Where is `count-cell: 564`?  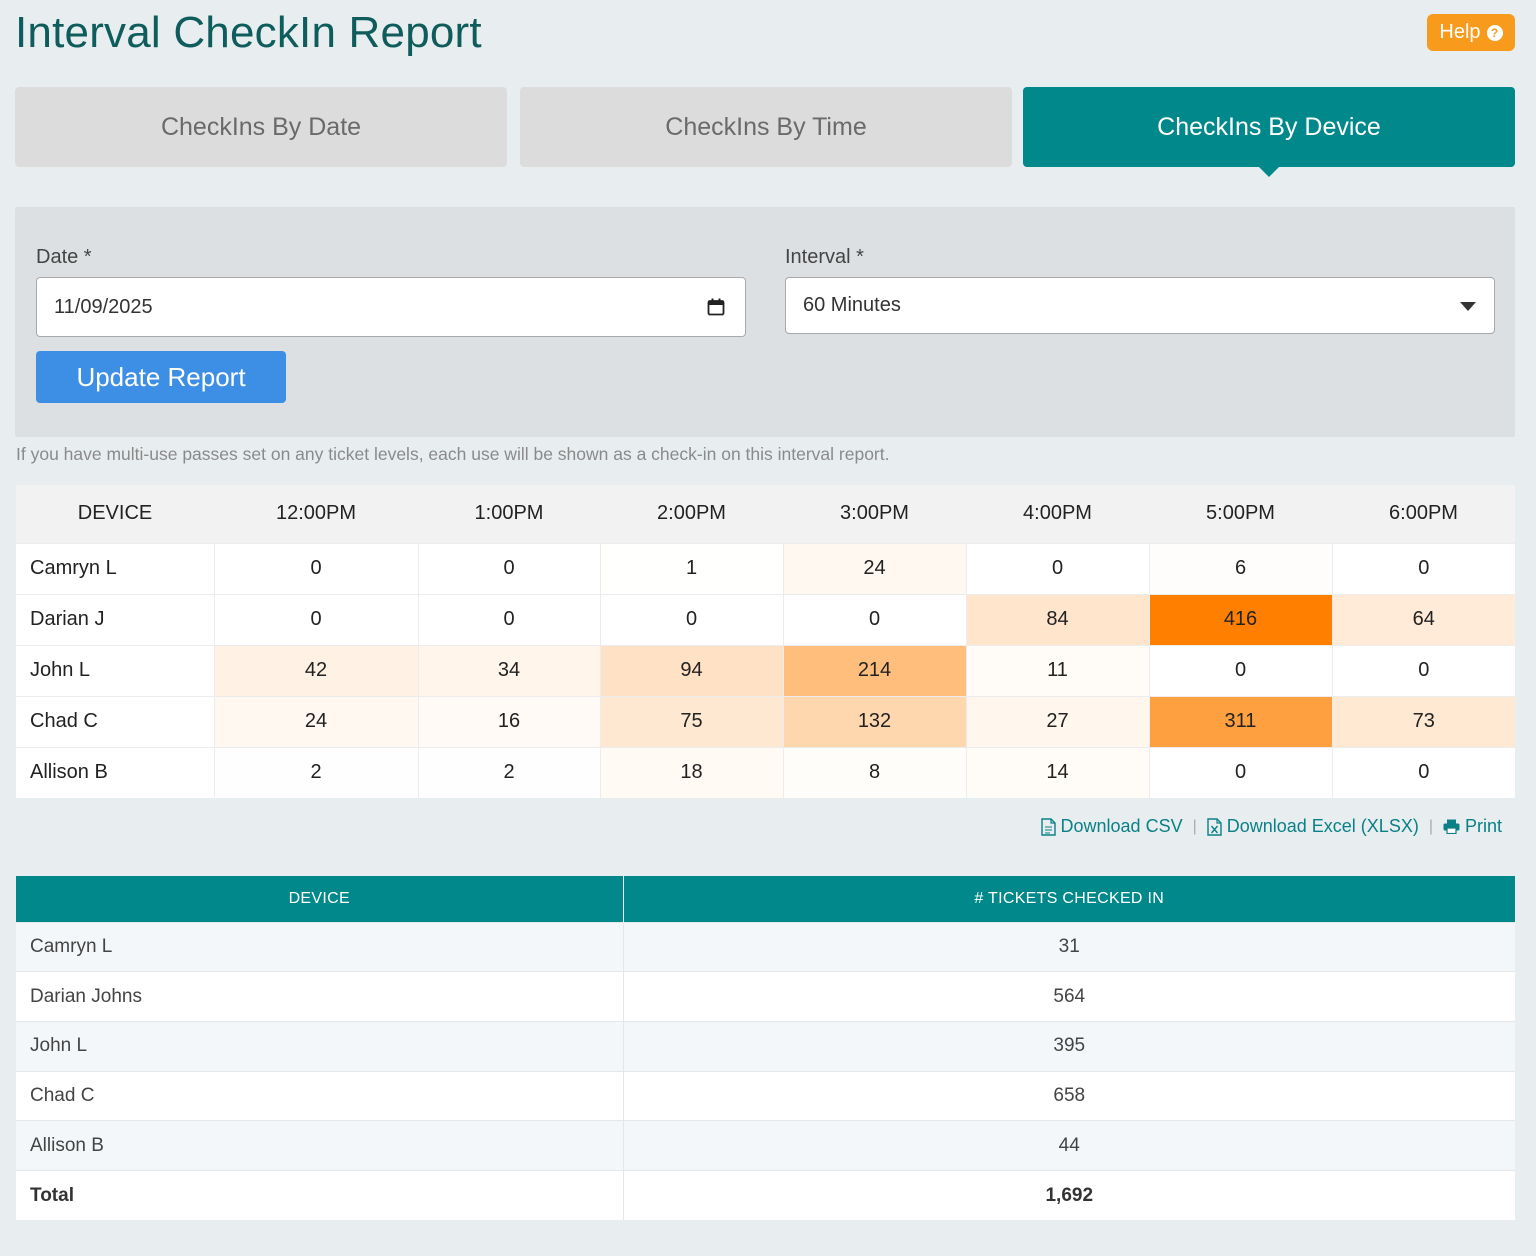 count-cell: 564 is located at coordinates (1068, 996).